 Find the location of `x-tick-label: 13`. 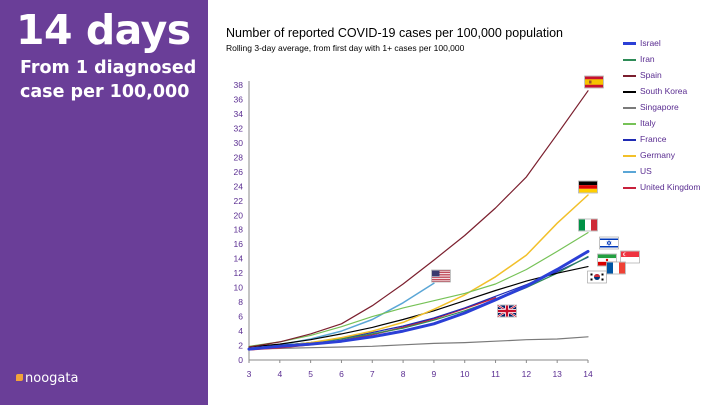

x-tick-label: 13 is located at coordinates (557, 374).